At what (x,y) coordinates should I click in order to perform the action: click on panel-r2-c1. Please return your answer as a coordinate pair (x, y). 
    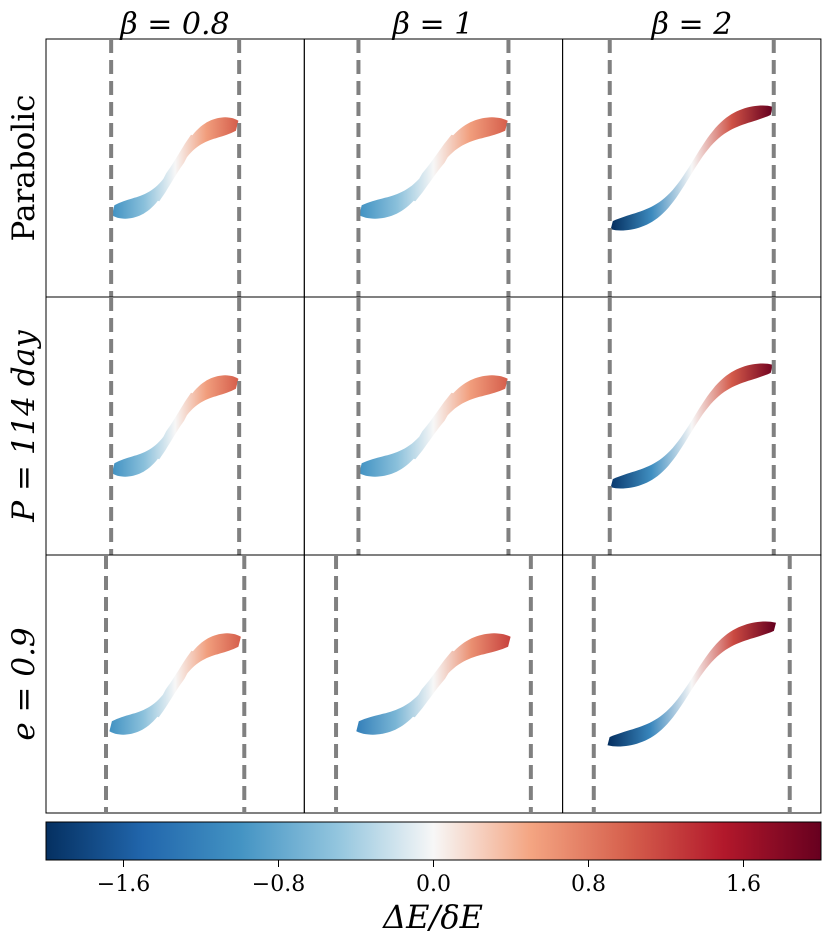
    Looking at the image, I should click on (175, 426).